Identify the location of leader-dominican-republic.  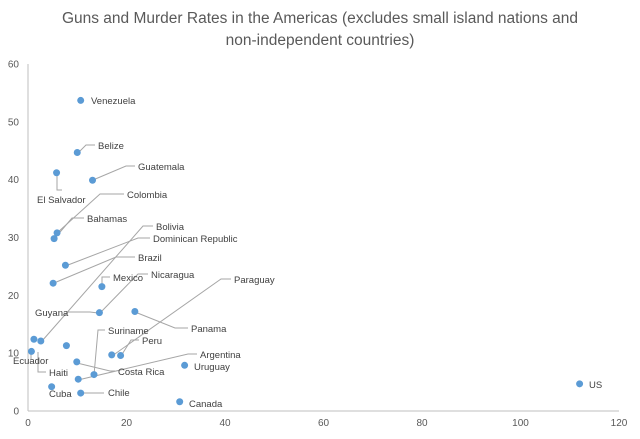
(108, 251).